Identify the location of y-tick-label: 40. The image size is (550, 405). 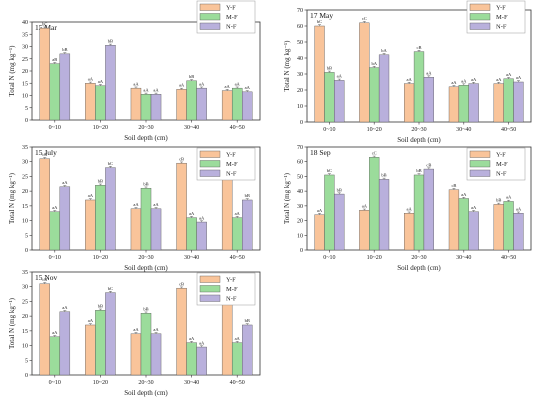
(300, 192).